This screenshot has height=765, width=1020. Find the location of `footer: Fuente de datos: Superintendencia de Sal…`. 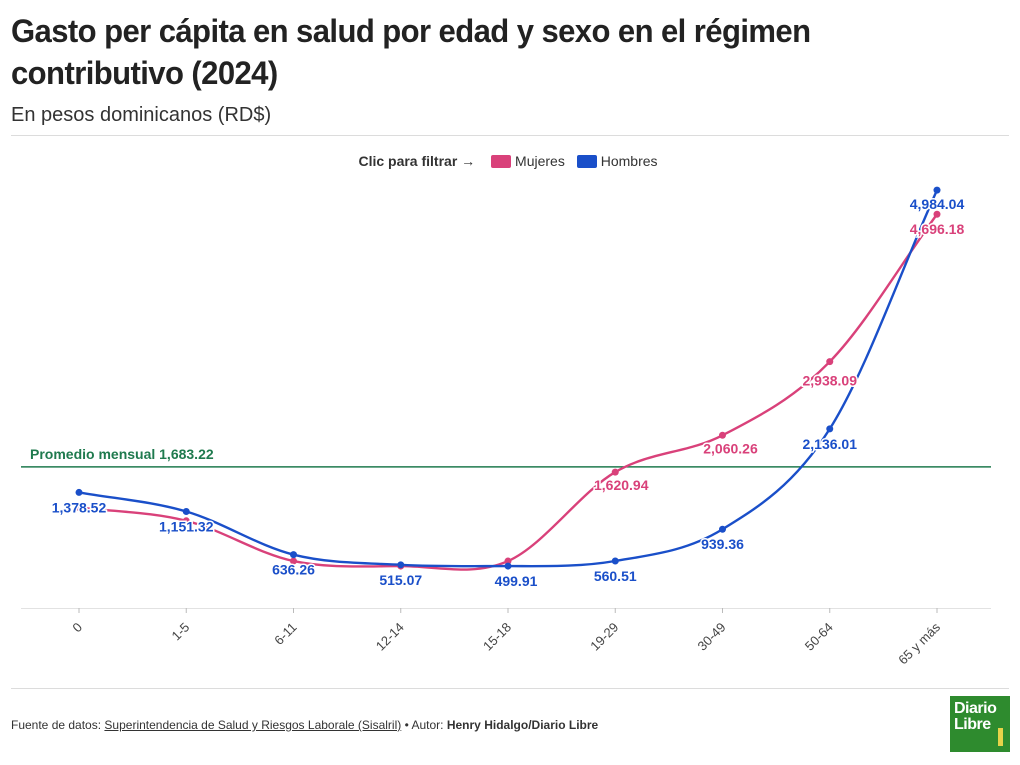

footer: Fuente de datos: Superintendencia de Sal… is located at coordinates (304, 725).